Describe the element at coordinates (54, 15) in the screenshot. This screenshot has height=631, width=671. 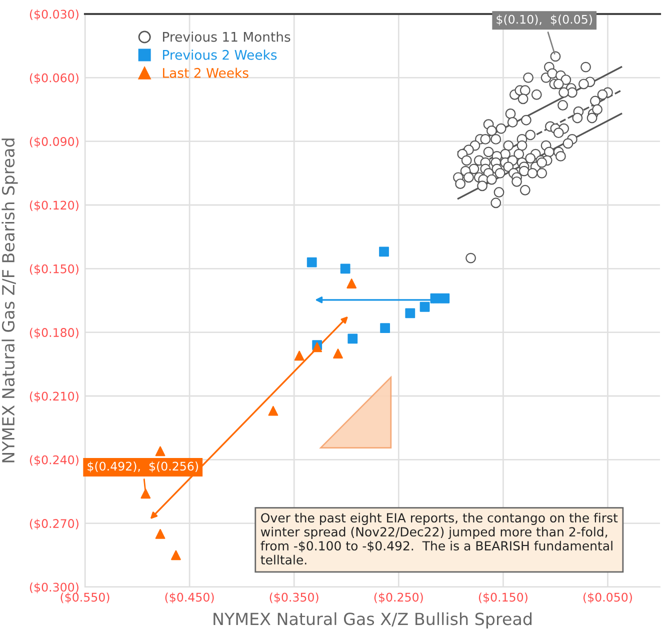
I see `y-tick-label: ($0.030)` at that location.